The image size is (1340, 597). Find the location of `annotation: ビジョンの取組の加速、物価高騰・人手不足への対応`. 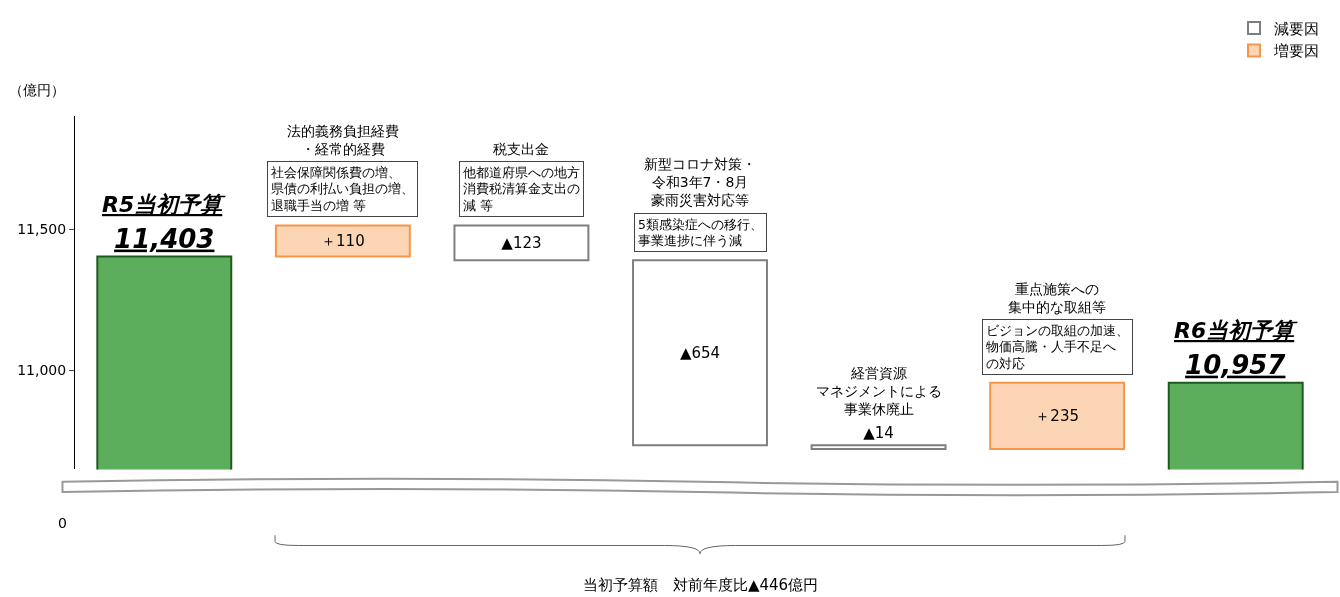

annotation: ビジョンの取組の加速、物価高騰・人手不足への対応 is located at coordinates (1057, 347).